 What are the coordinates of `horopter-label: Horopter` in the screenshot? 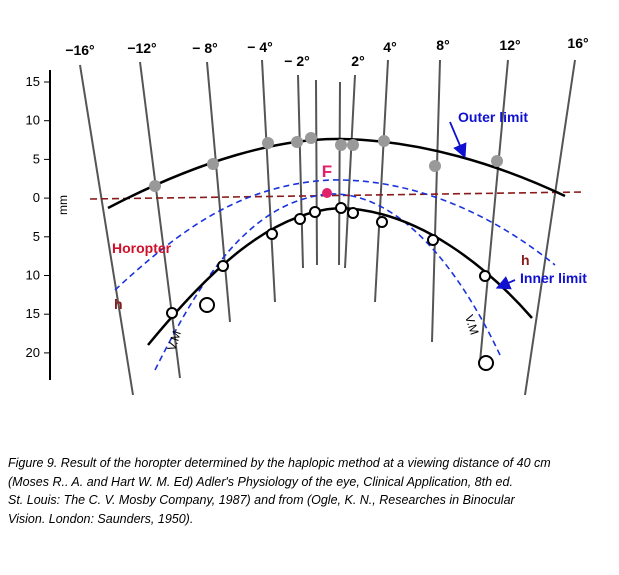 It's located at (142, 248).